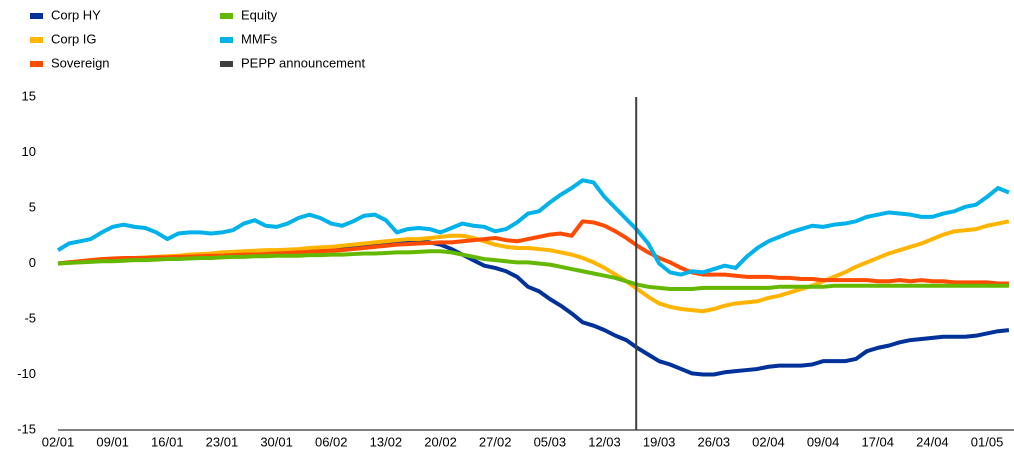 The height and width of the screenshot is (455, 1014). What do you see at coordinates (604, 441) in the screenshot?
I see `x-tick-label: 12/03` at bounding box center [604, 441].